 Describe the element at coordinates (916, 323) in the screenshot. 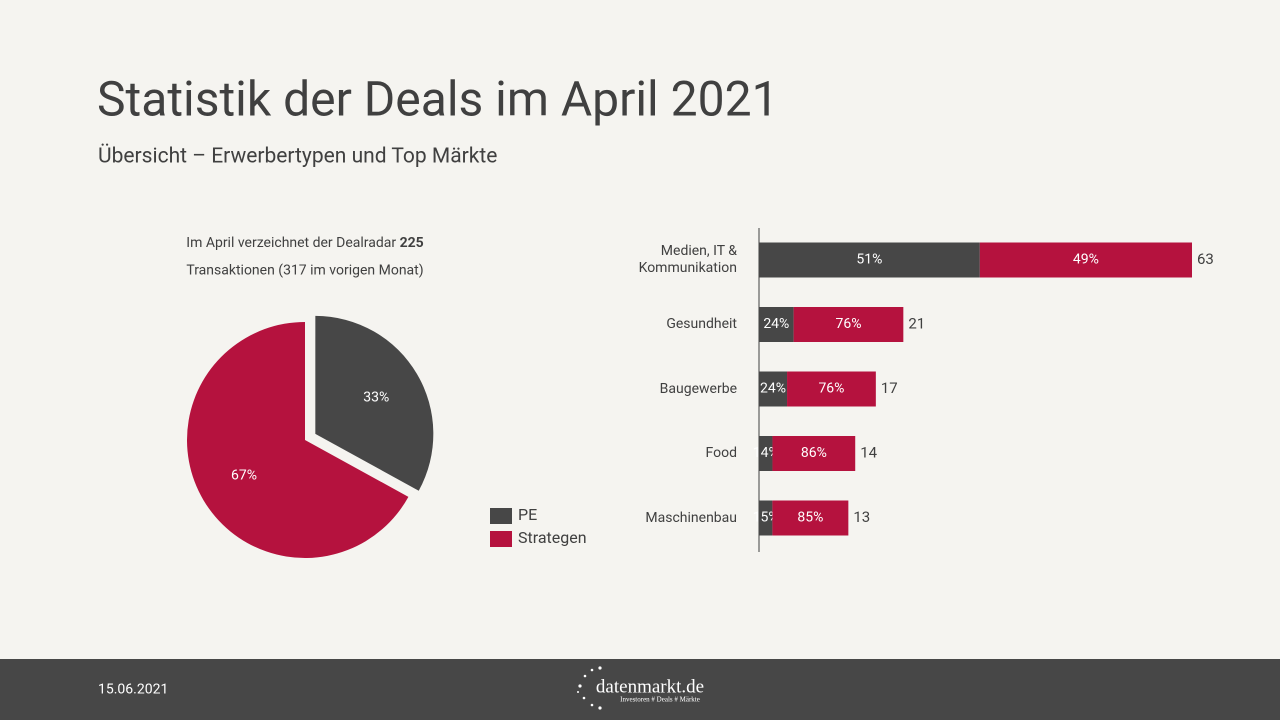

I see `total-label: 21` at that location.